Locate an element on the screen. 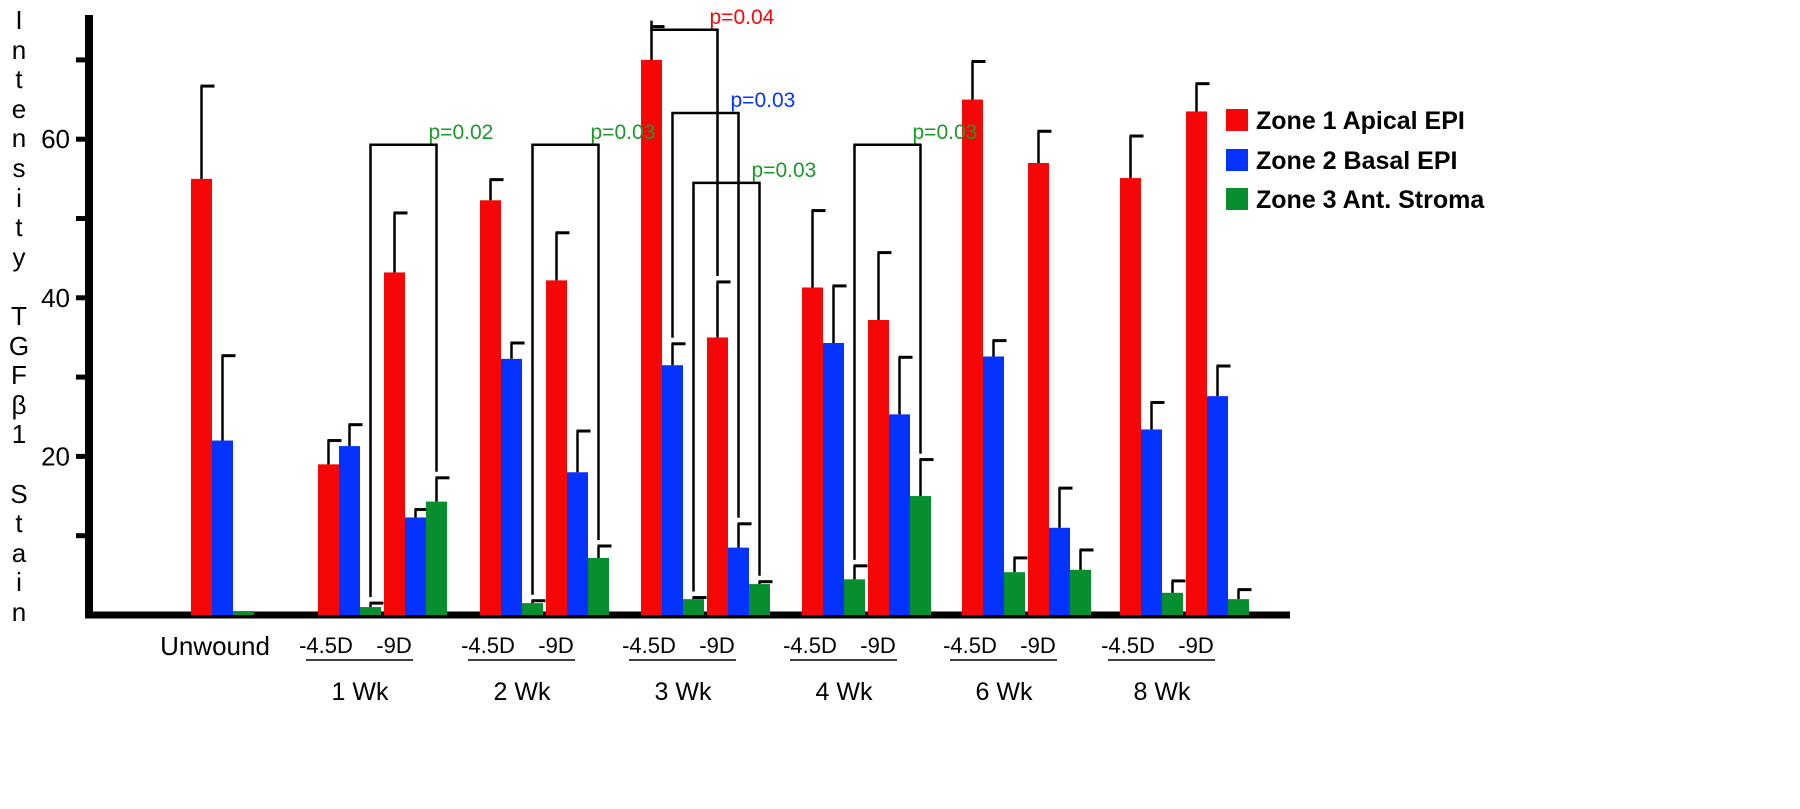  x-group-label: 4 Wk is located at coordinates (844, 692).